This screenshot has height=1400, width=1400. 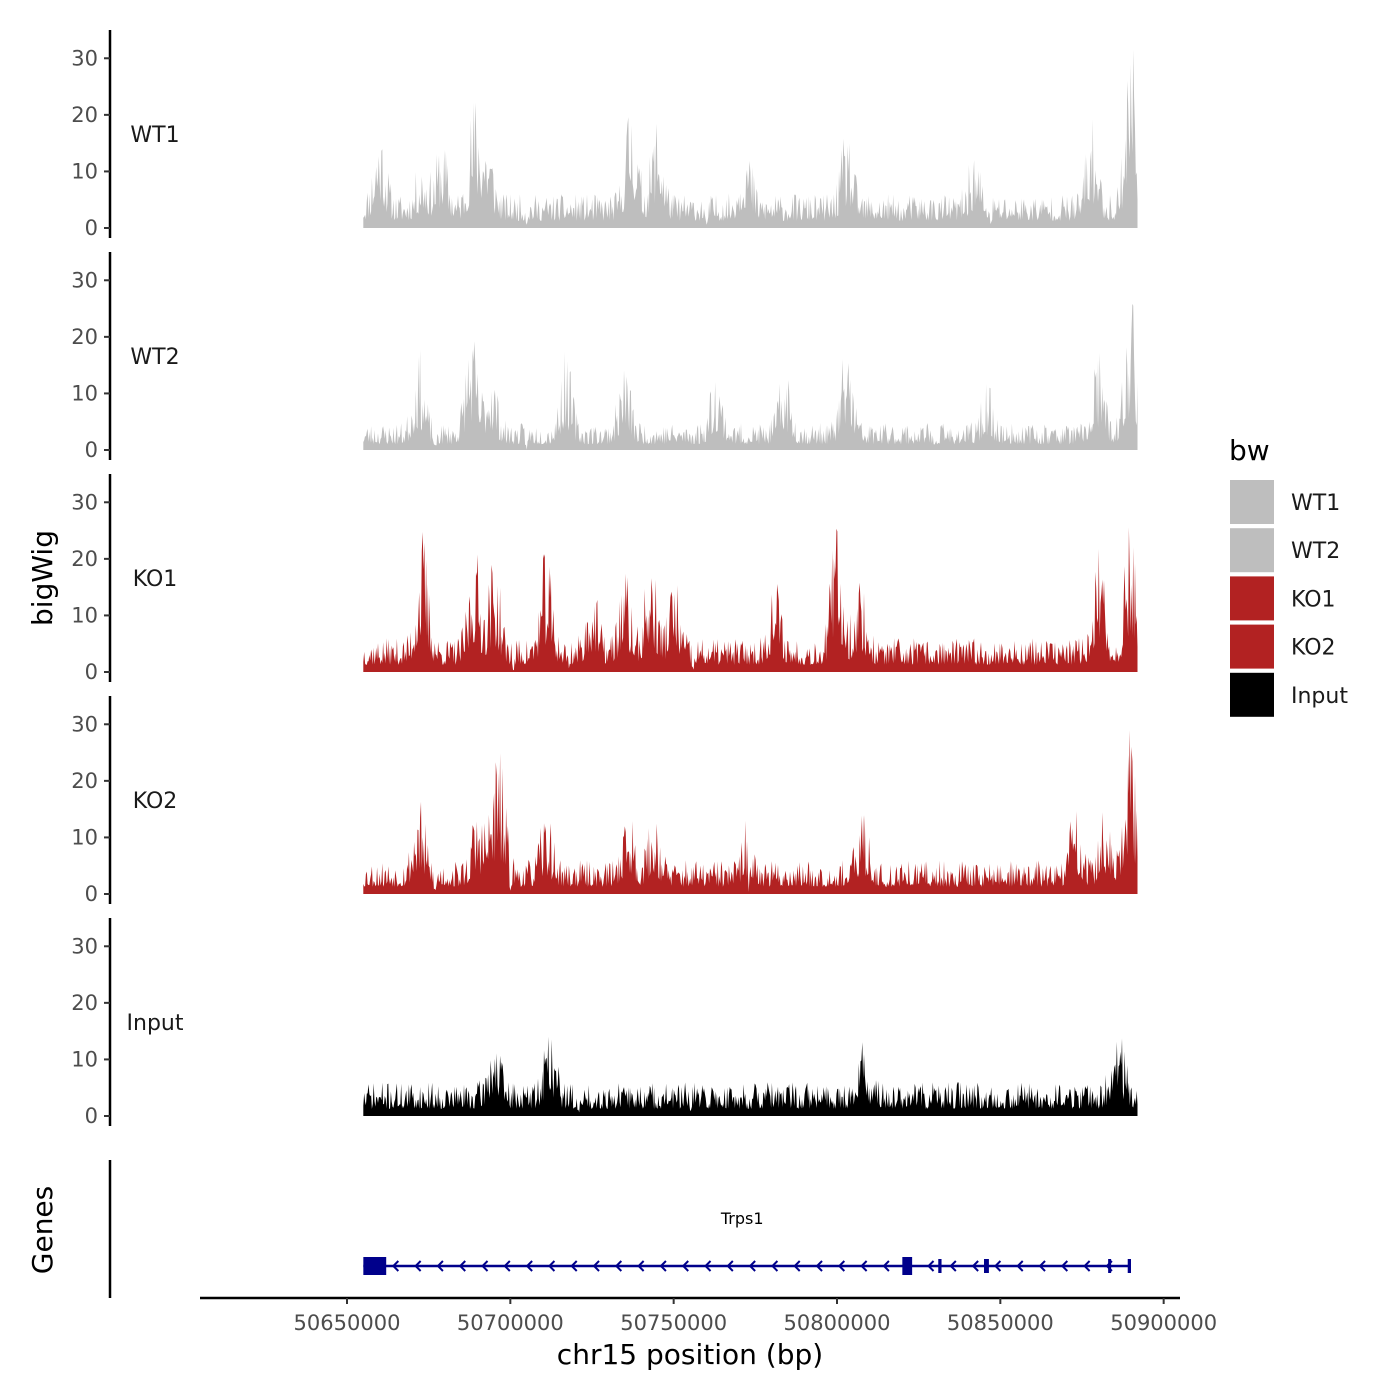 What do you see at coordinates (742, 1218) in the screenshot?
I see `gene-name-label: Trps1` at bounding box center [742, 1218].